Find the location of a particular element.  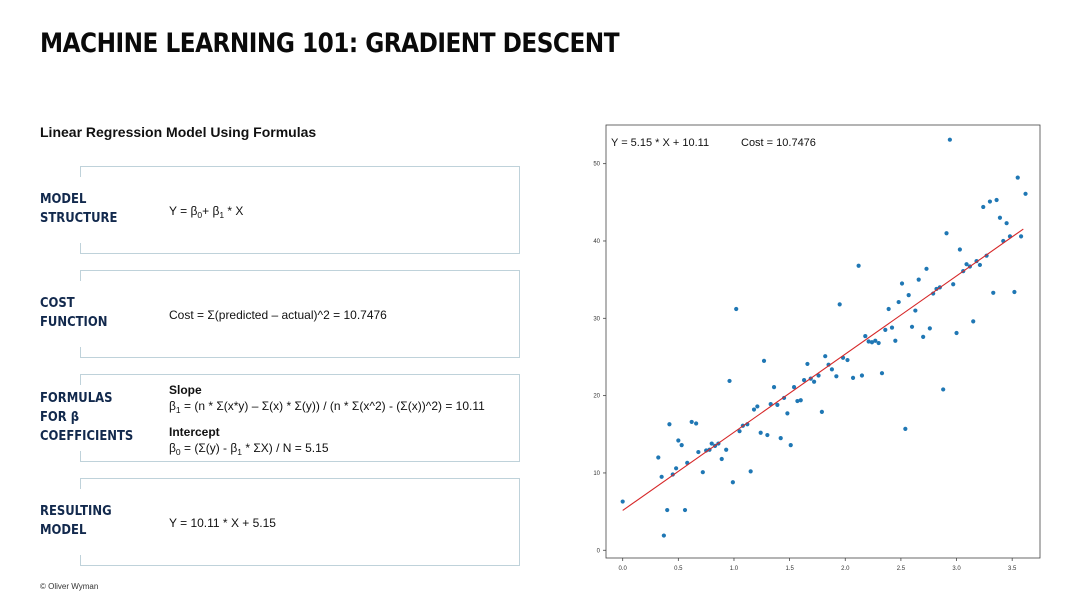

slope-heading: Slope is located at coordinates (185, 390).